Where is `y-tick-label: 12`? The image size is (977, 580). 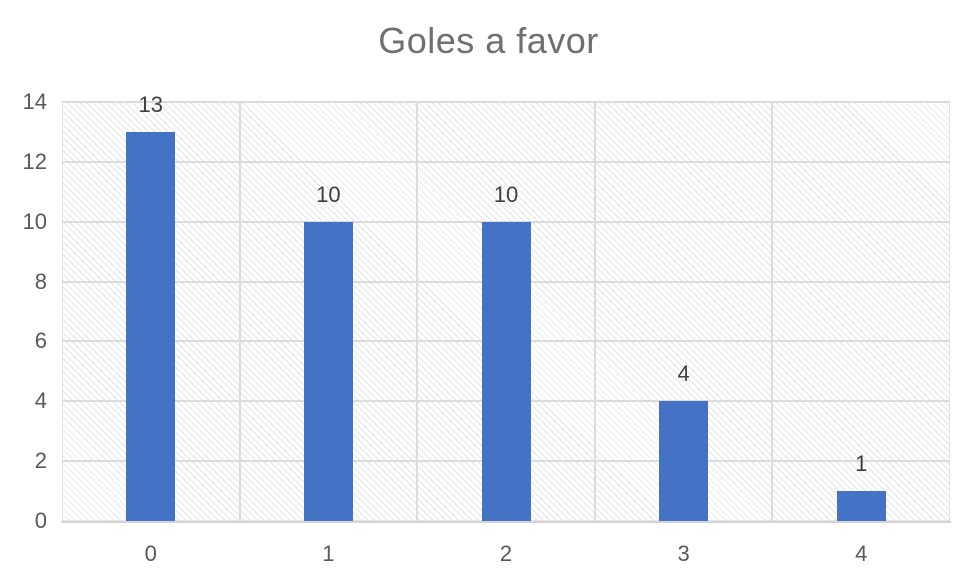 y-tick-label: 12 is located at coordinates (34, 161).